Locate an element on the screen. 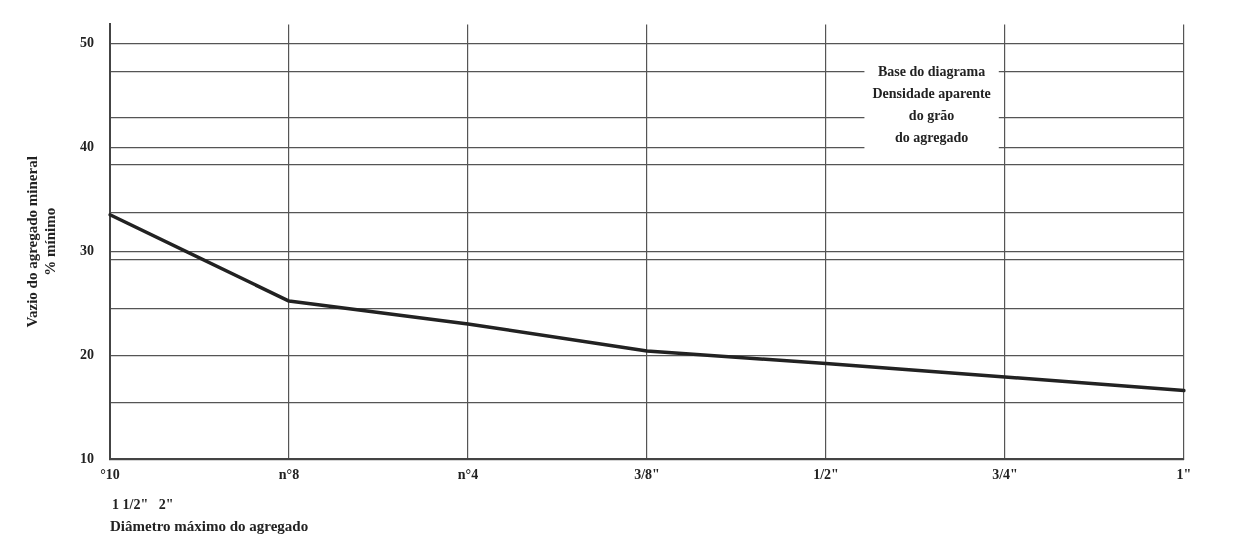 Image resolution: width=1254 pixels, height=540 pixels. x-tick-label: n°4 is located at coordinates (468, 475).